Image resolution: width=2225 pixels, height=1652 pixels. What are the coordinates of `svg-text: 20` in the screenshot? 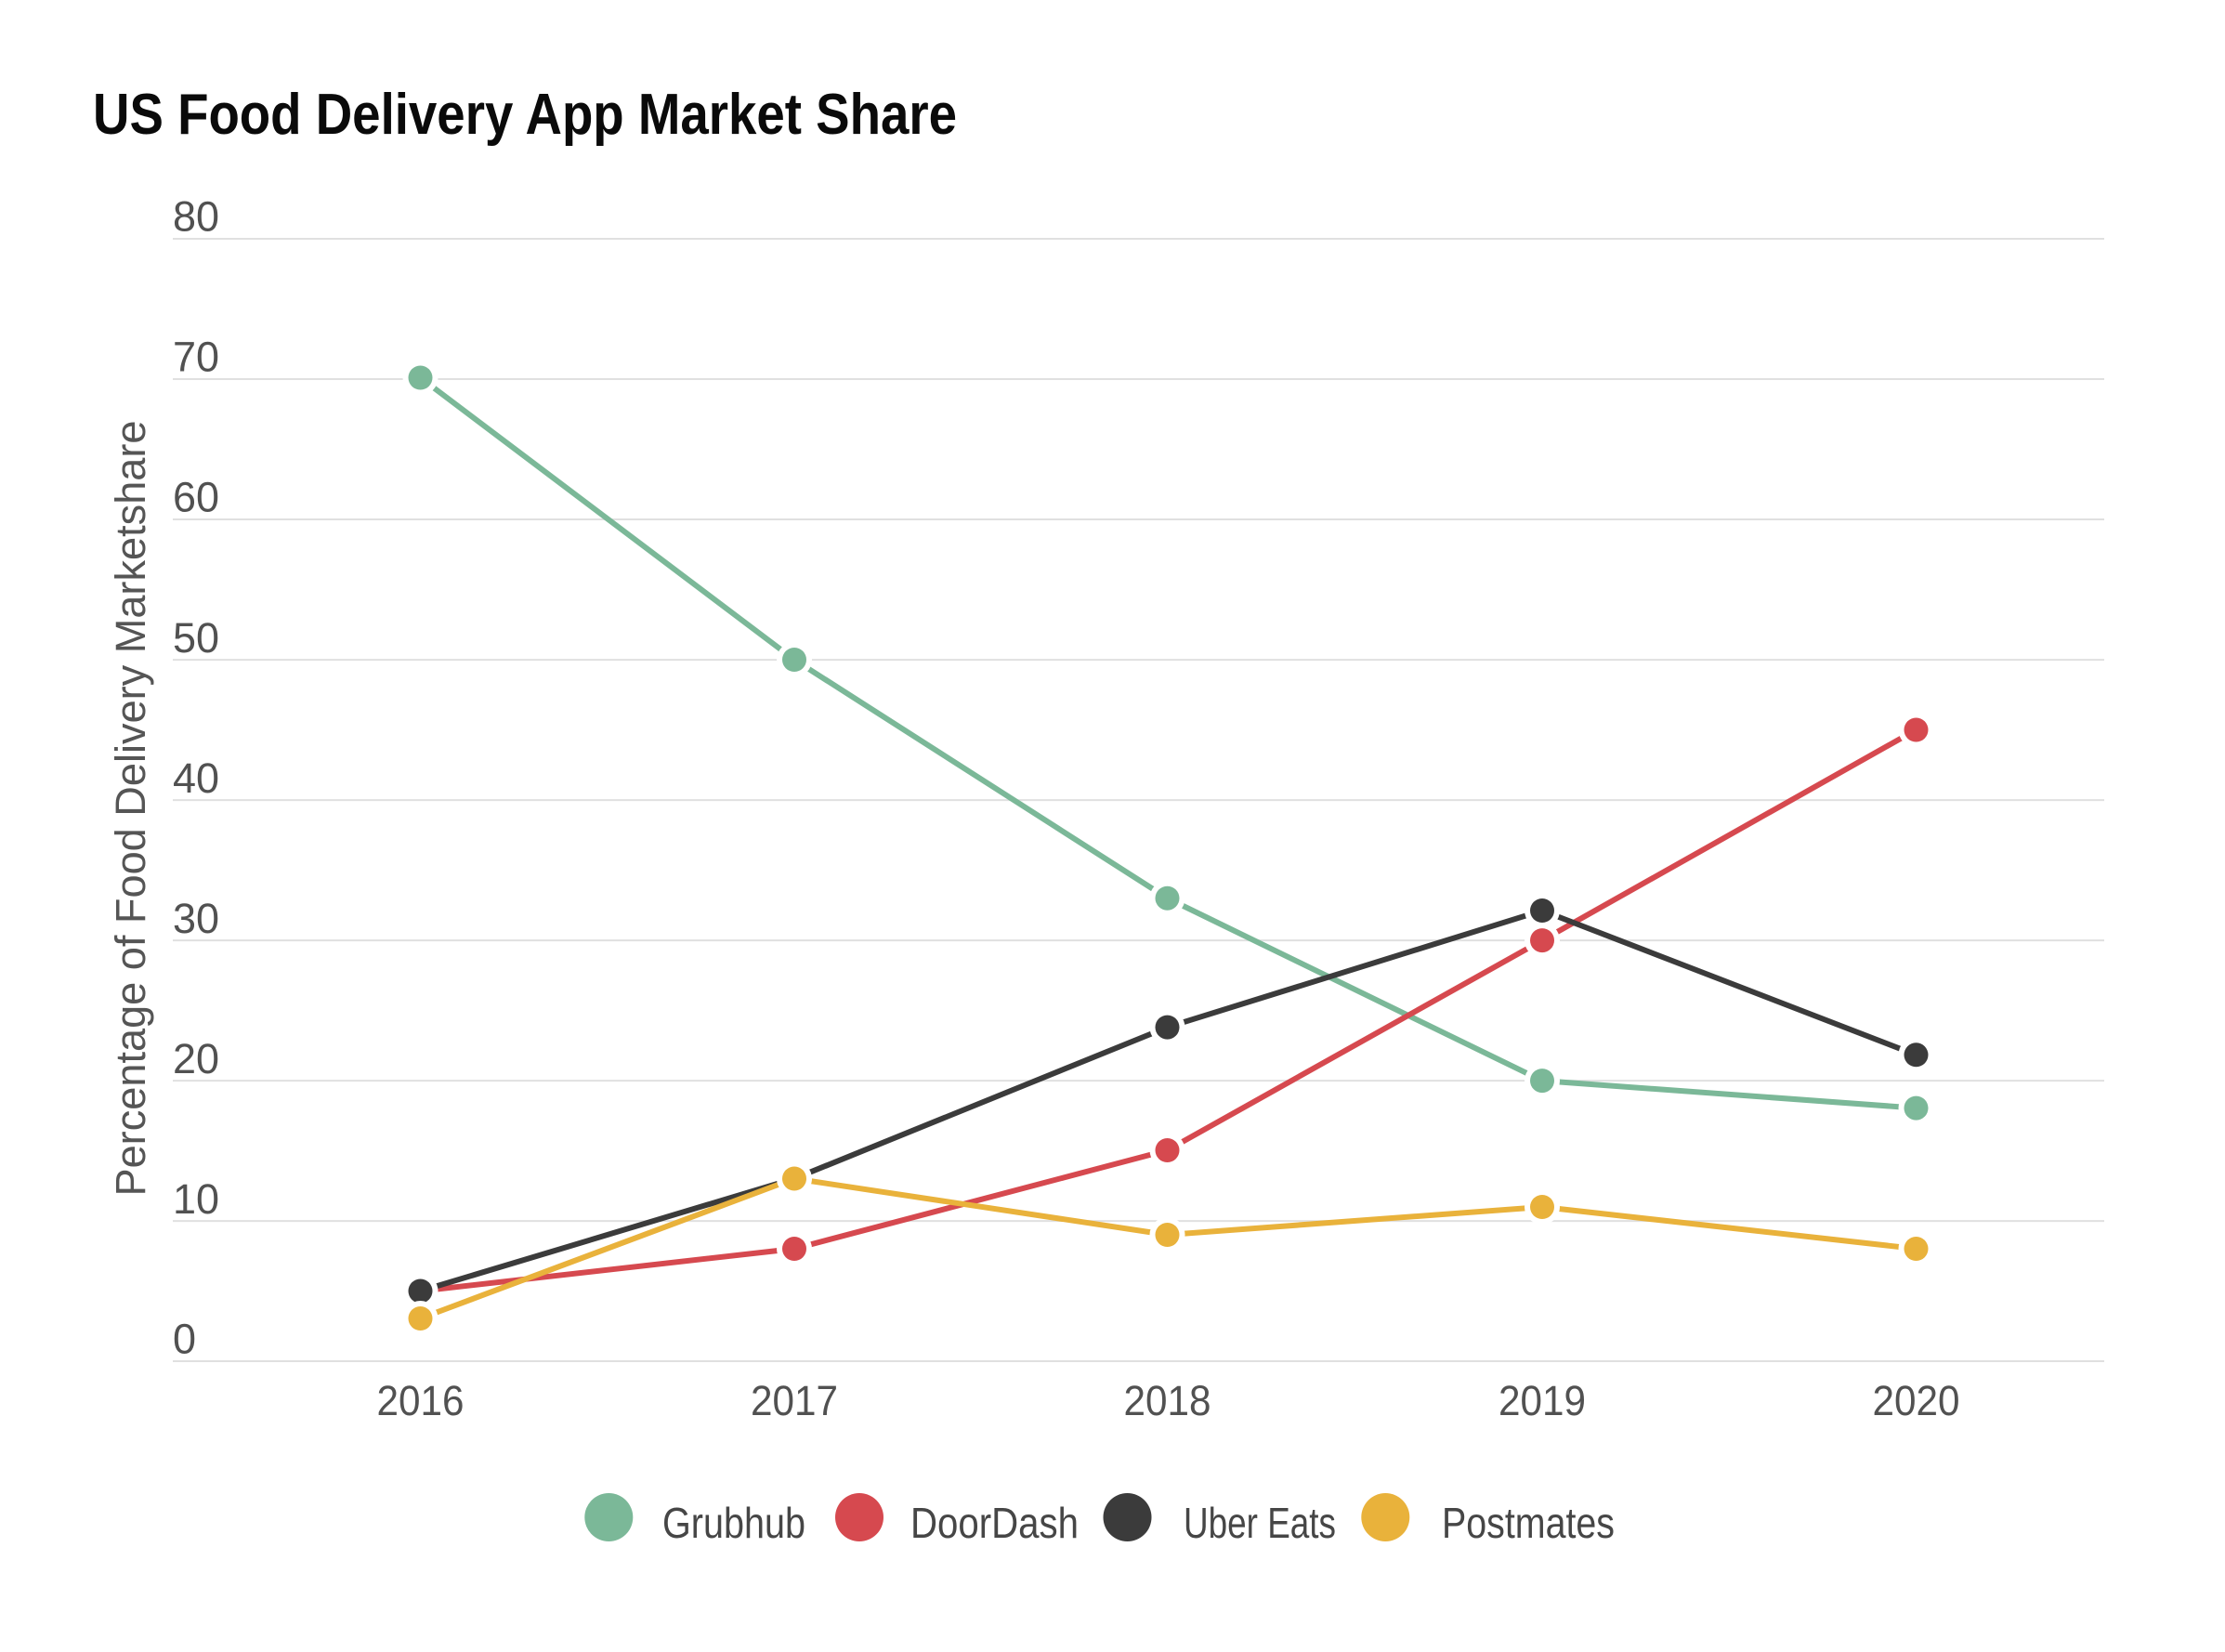 It's located at (196, 1058).